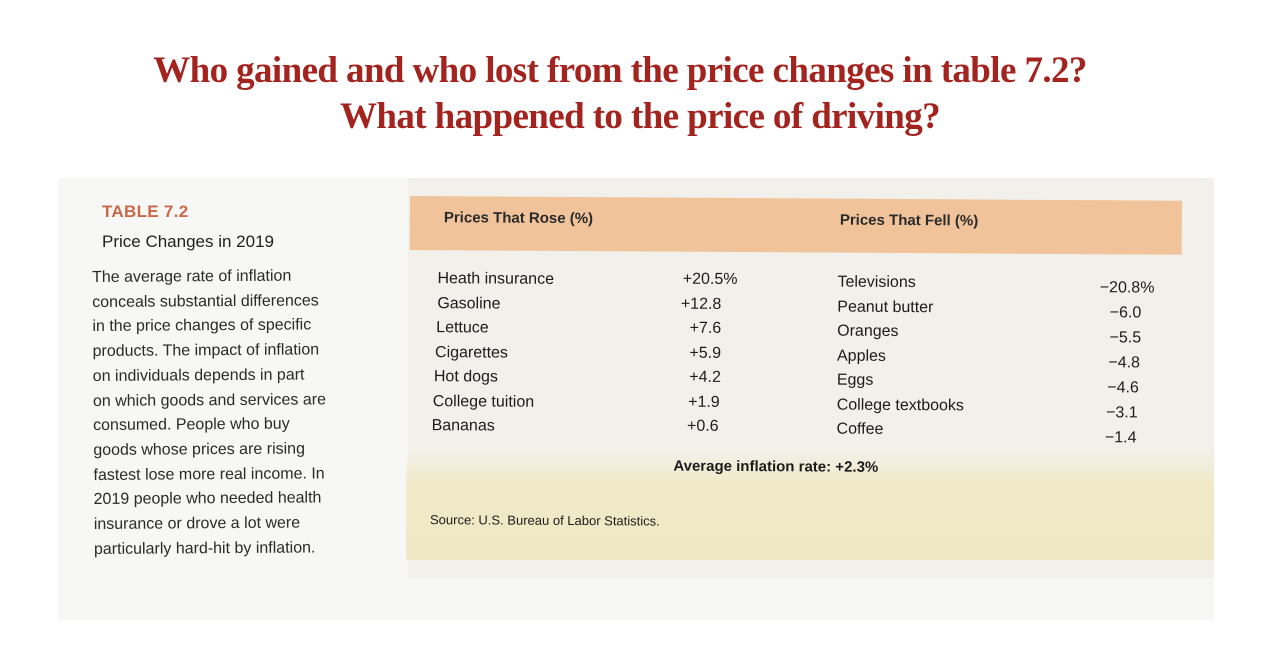 This screenshot has width=1280, height=656. I want to click on fell-value: −1.4, so click(1120, 438).